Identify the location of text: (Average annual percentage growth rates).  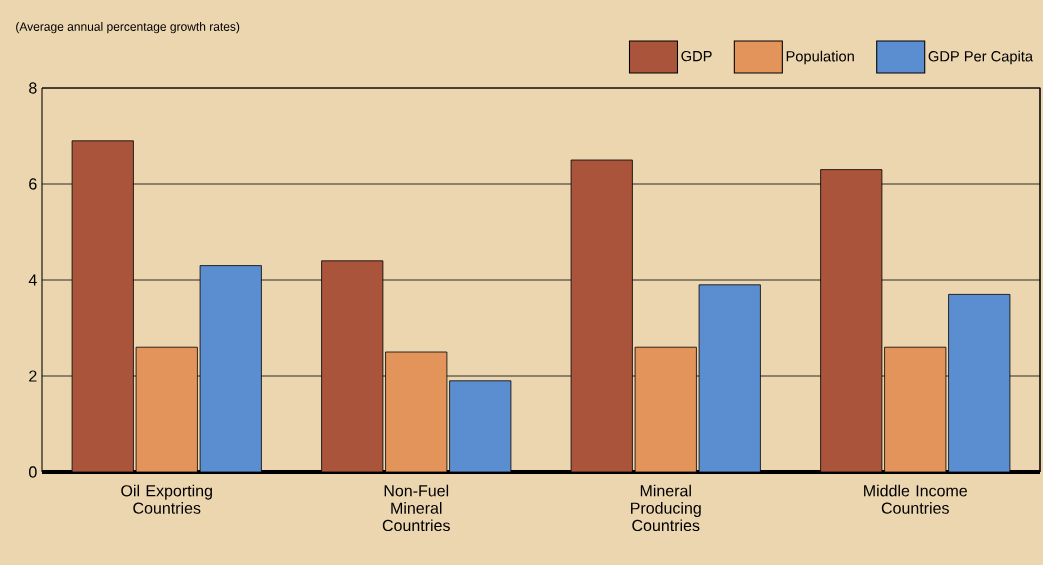
(128, 28).